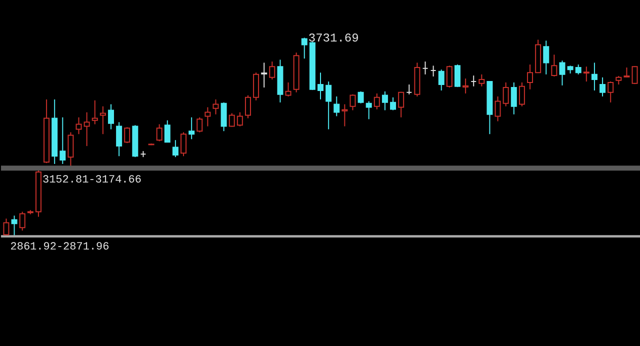 Image resolution: width=640 pixels, height=346 pixels. Describe the element at coordinates (60, 247) in the screenshot. I see `band-label: 2861.92-2871.96` at that location.